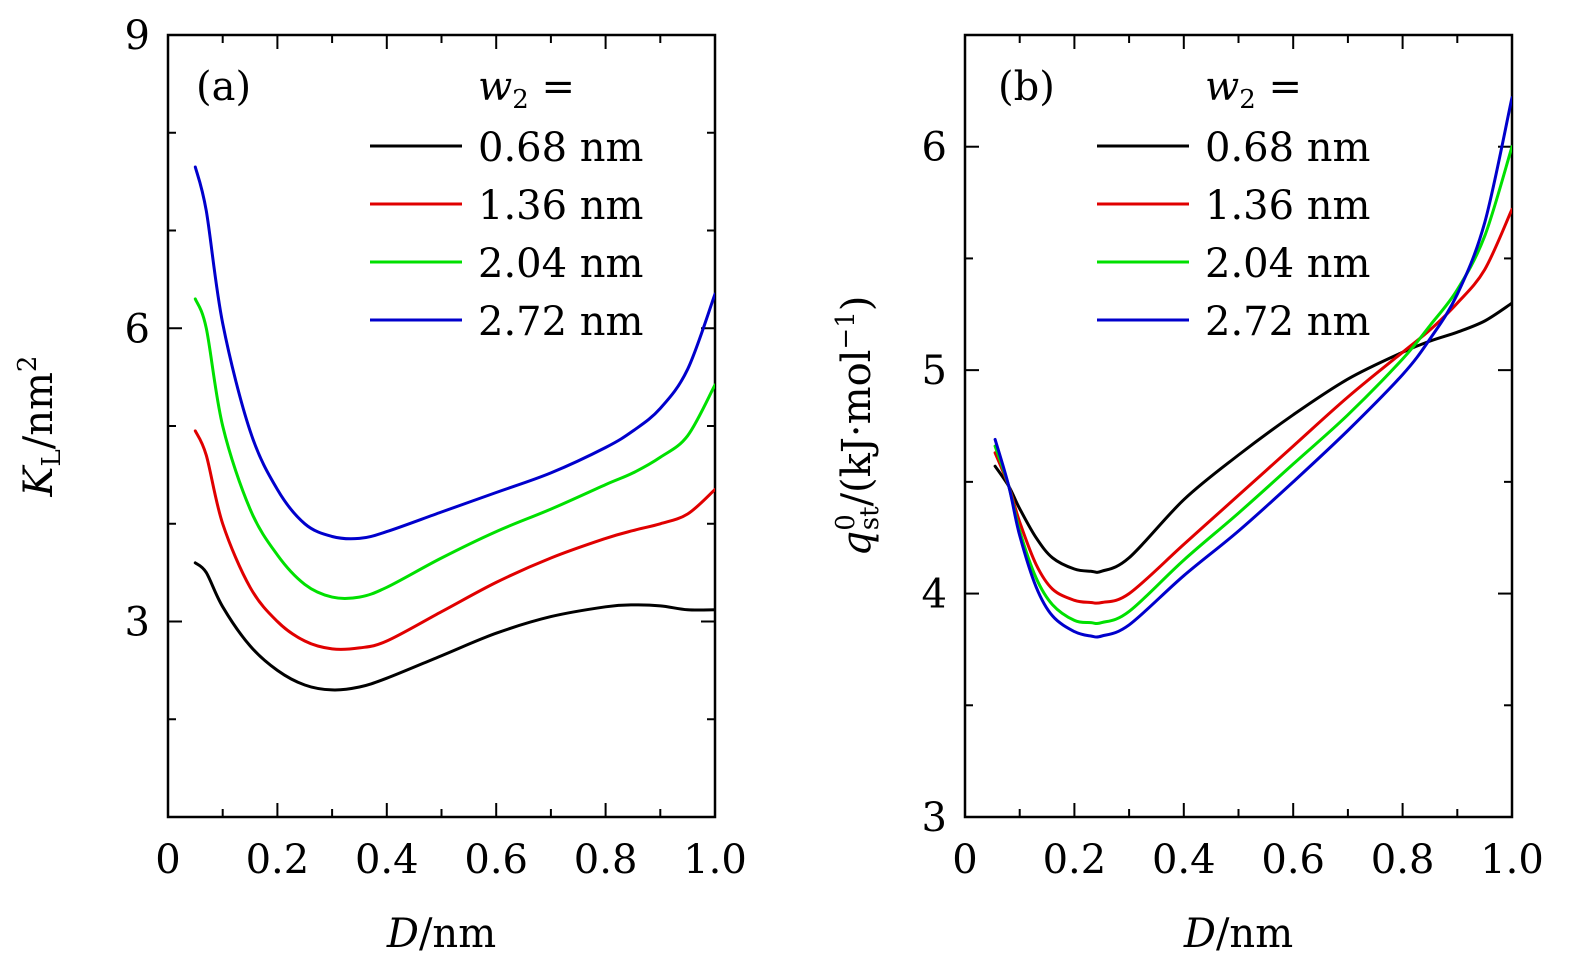  I want to click on y-tick-label: 5, so click(934, 371).